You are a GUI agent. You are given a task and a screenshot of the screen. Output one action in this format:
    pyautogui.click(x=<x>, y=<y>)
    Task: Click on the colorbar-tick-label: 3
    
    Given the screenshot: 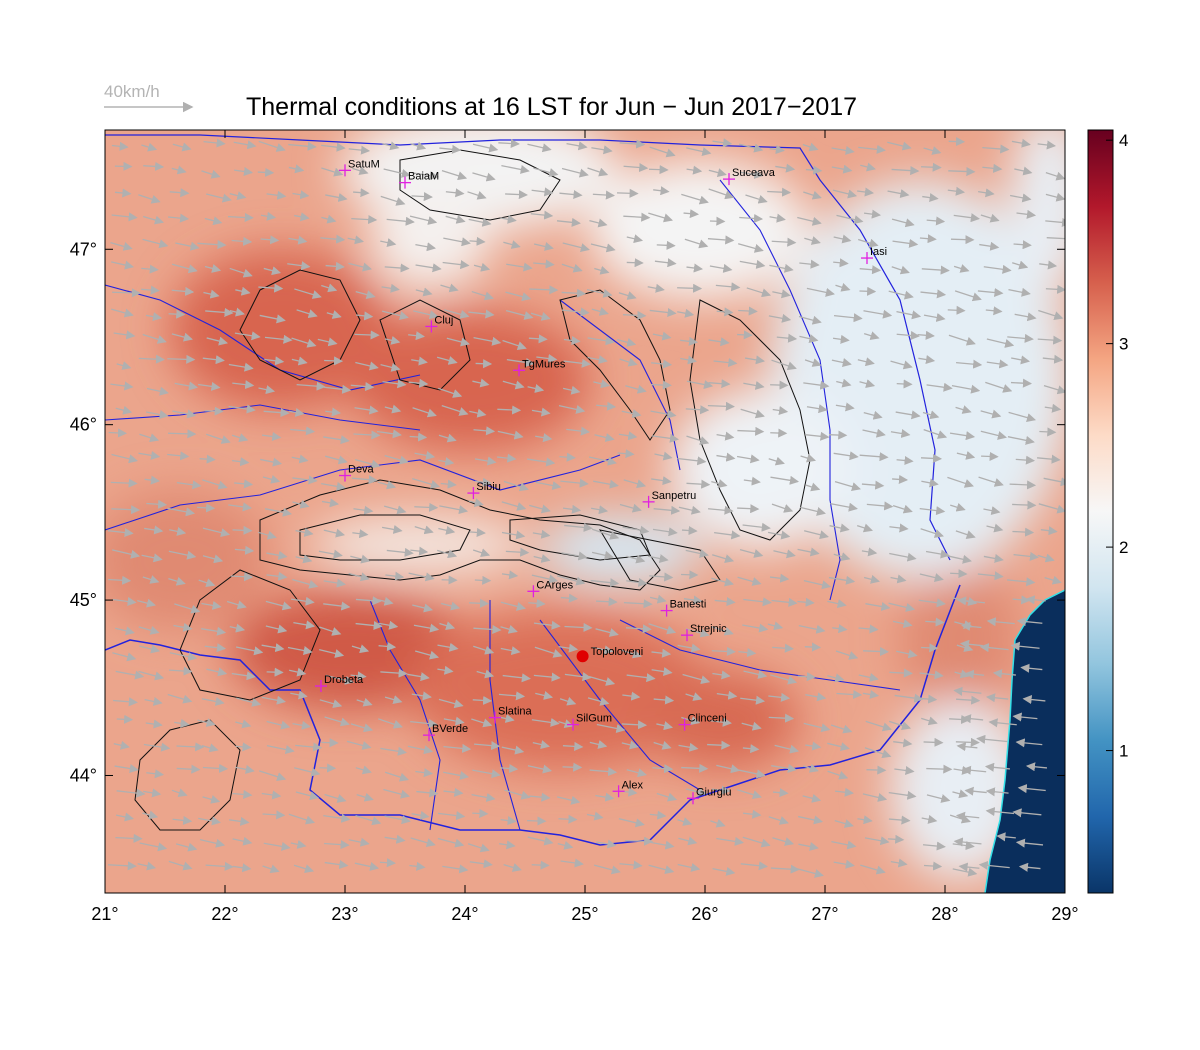 What is the action you would take?
    pyautogui.click(x=1123, y=344)
    